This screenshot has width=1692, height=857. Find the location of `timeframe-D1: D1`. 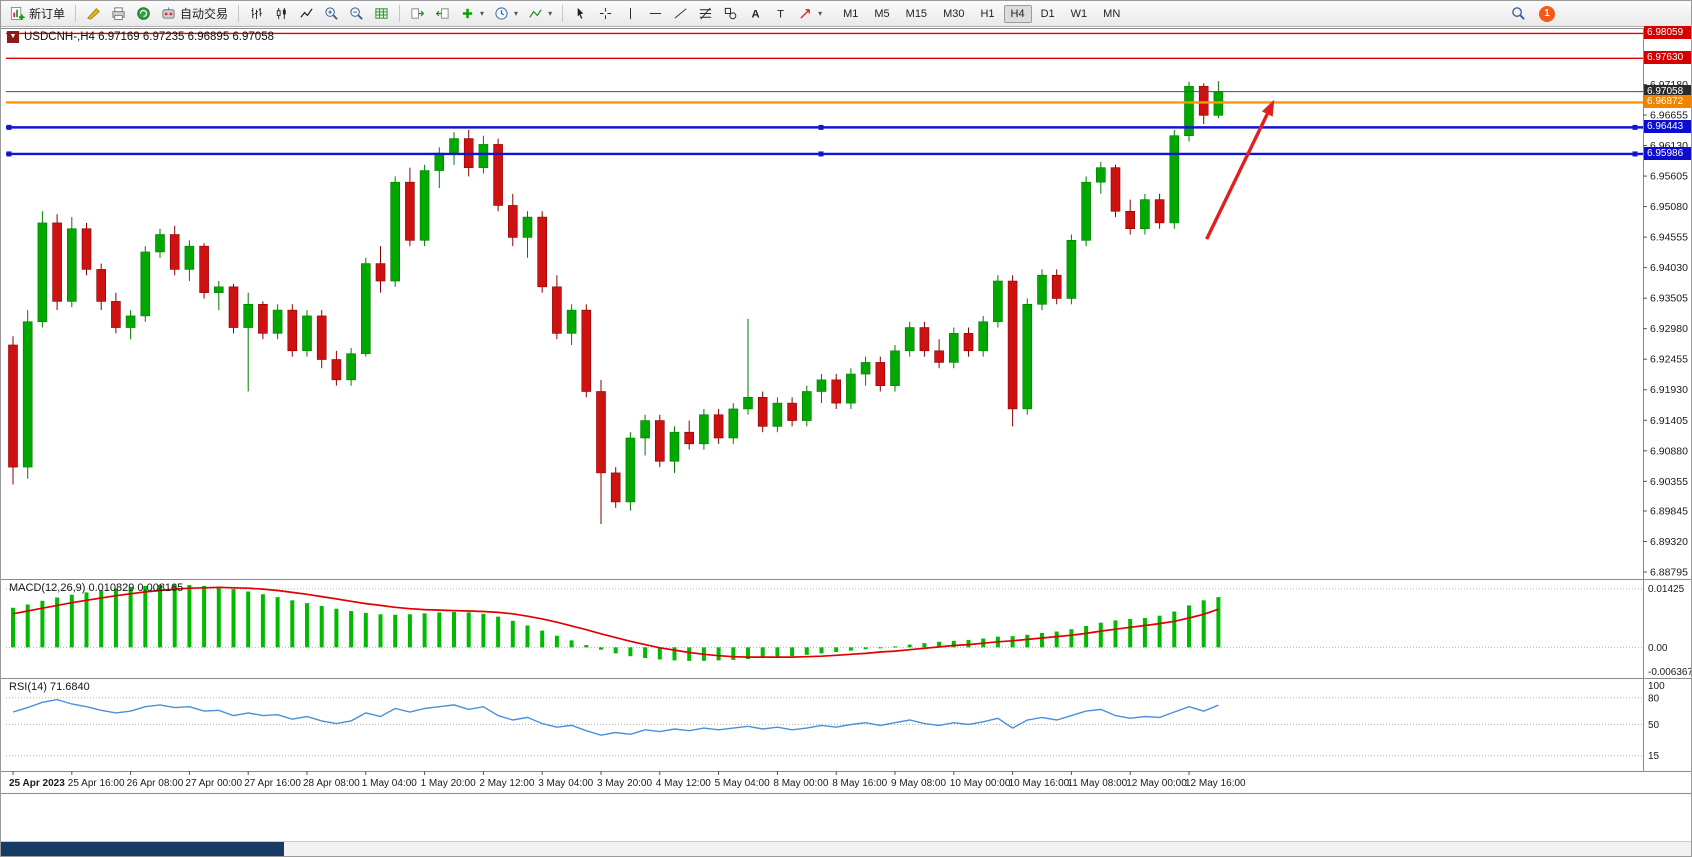

timeframe-D1: D1 is located at coordinates (1047, 13).